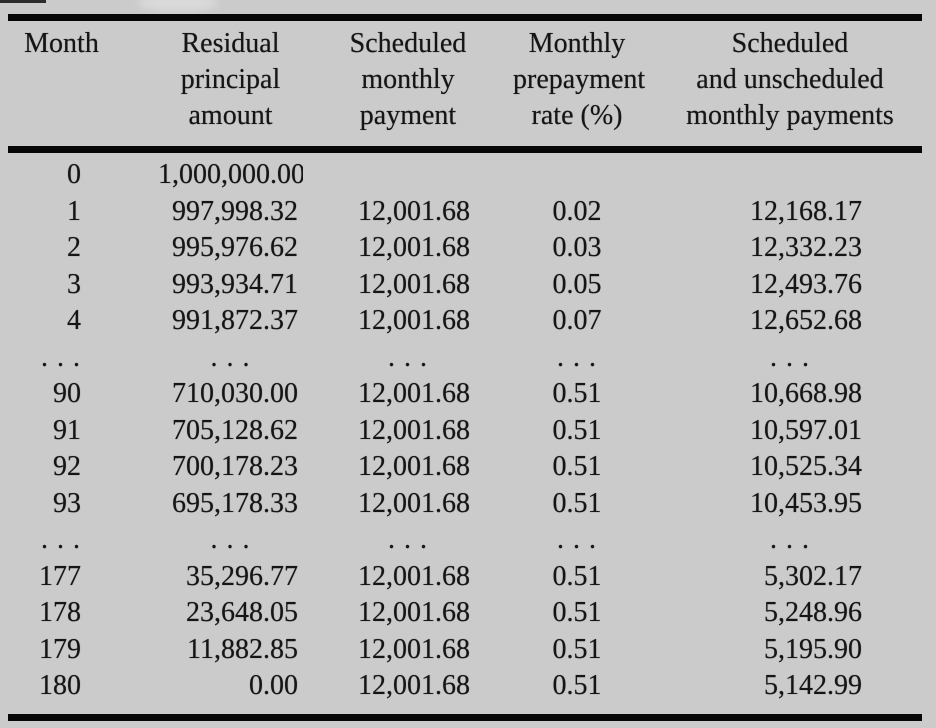  I want to click on scan-smudge-artifact, so click(178, 6).